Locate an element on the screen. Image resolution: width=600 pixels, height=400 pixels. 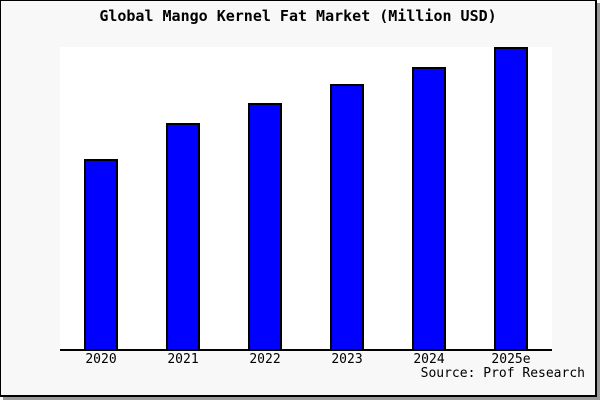
x-tick-label-2020: 2020 is located at coordinates (101, 359).